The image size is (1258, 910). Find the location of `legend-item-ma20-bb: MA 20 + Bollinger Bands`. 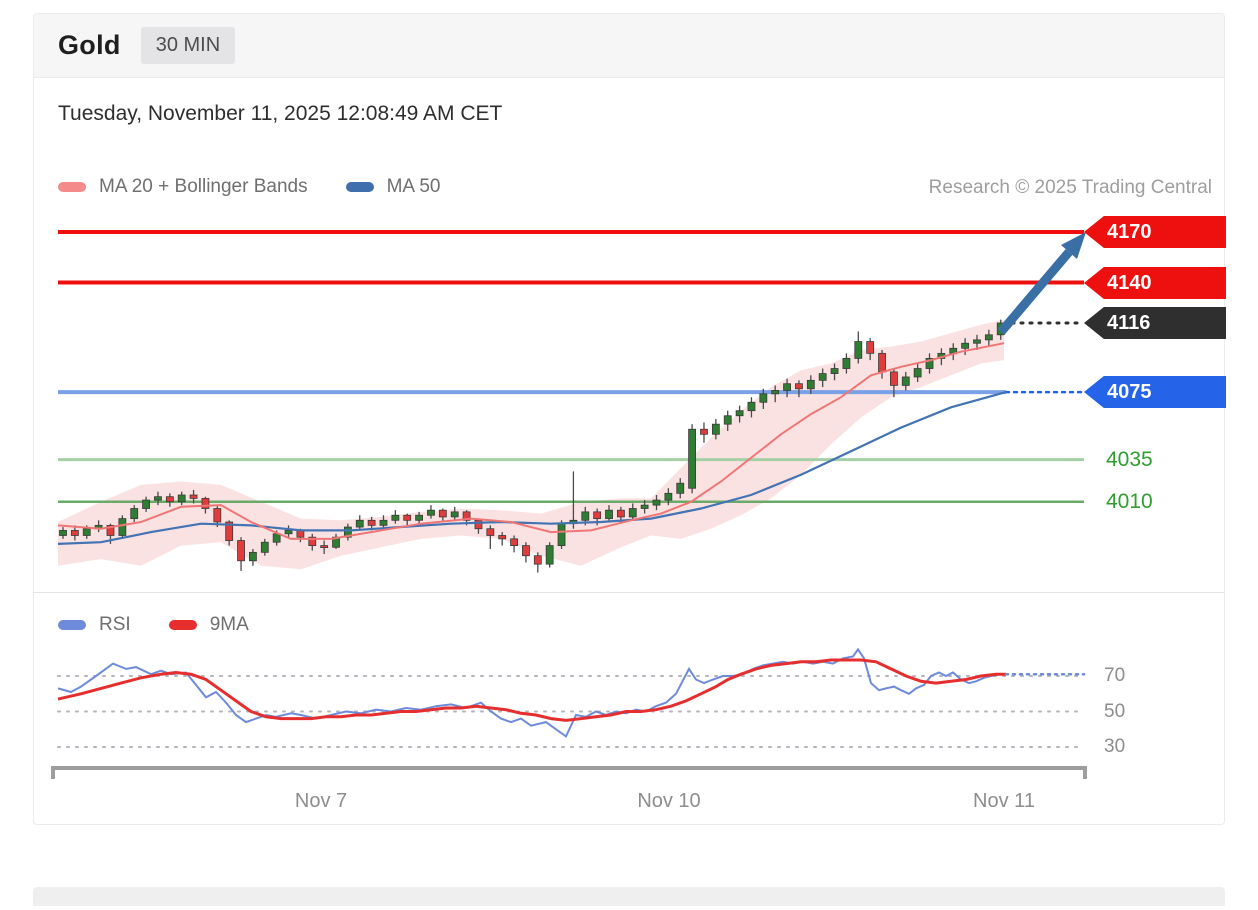

legend-item-ma20-bb: MA 20 + Bollinger Bands is located at coordinates (183, 187).